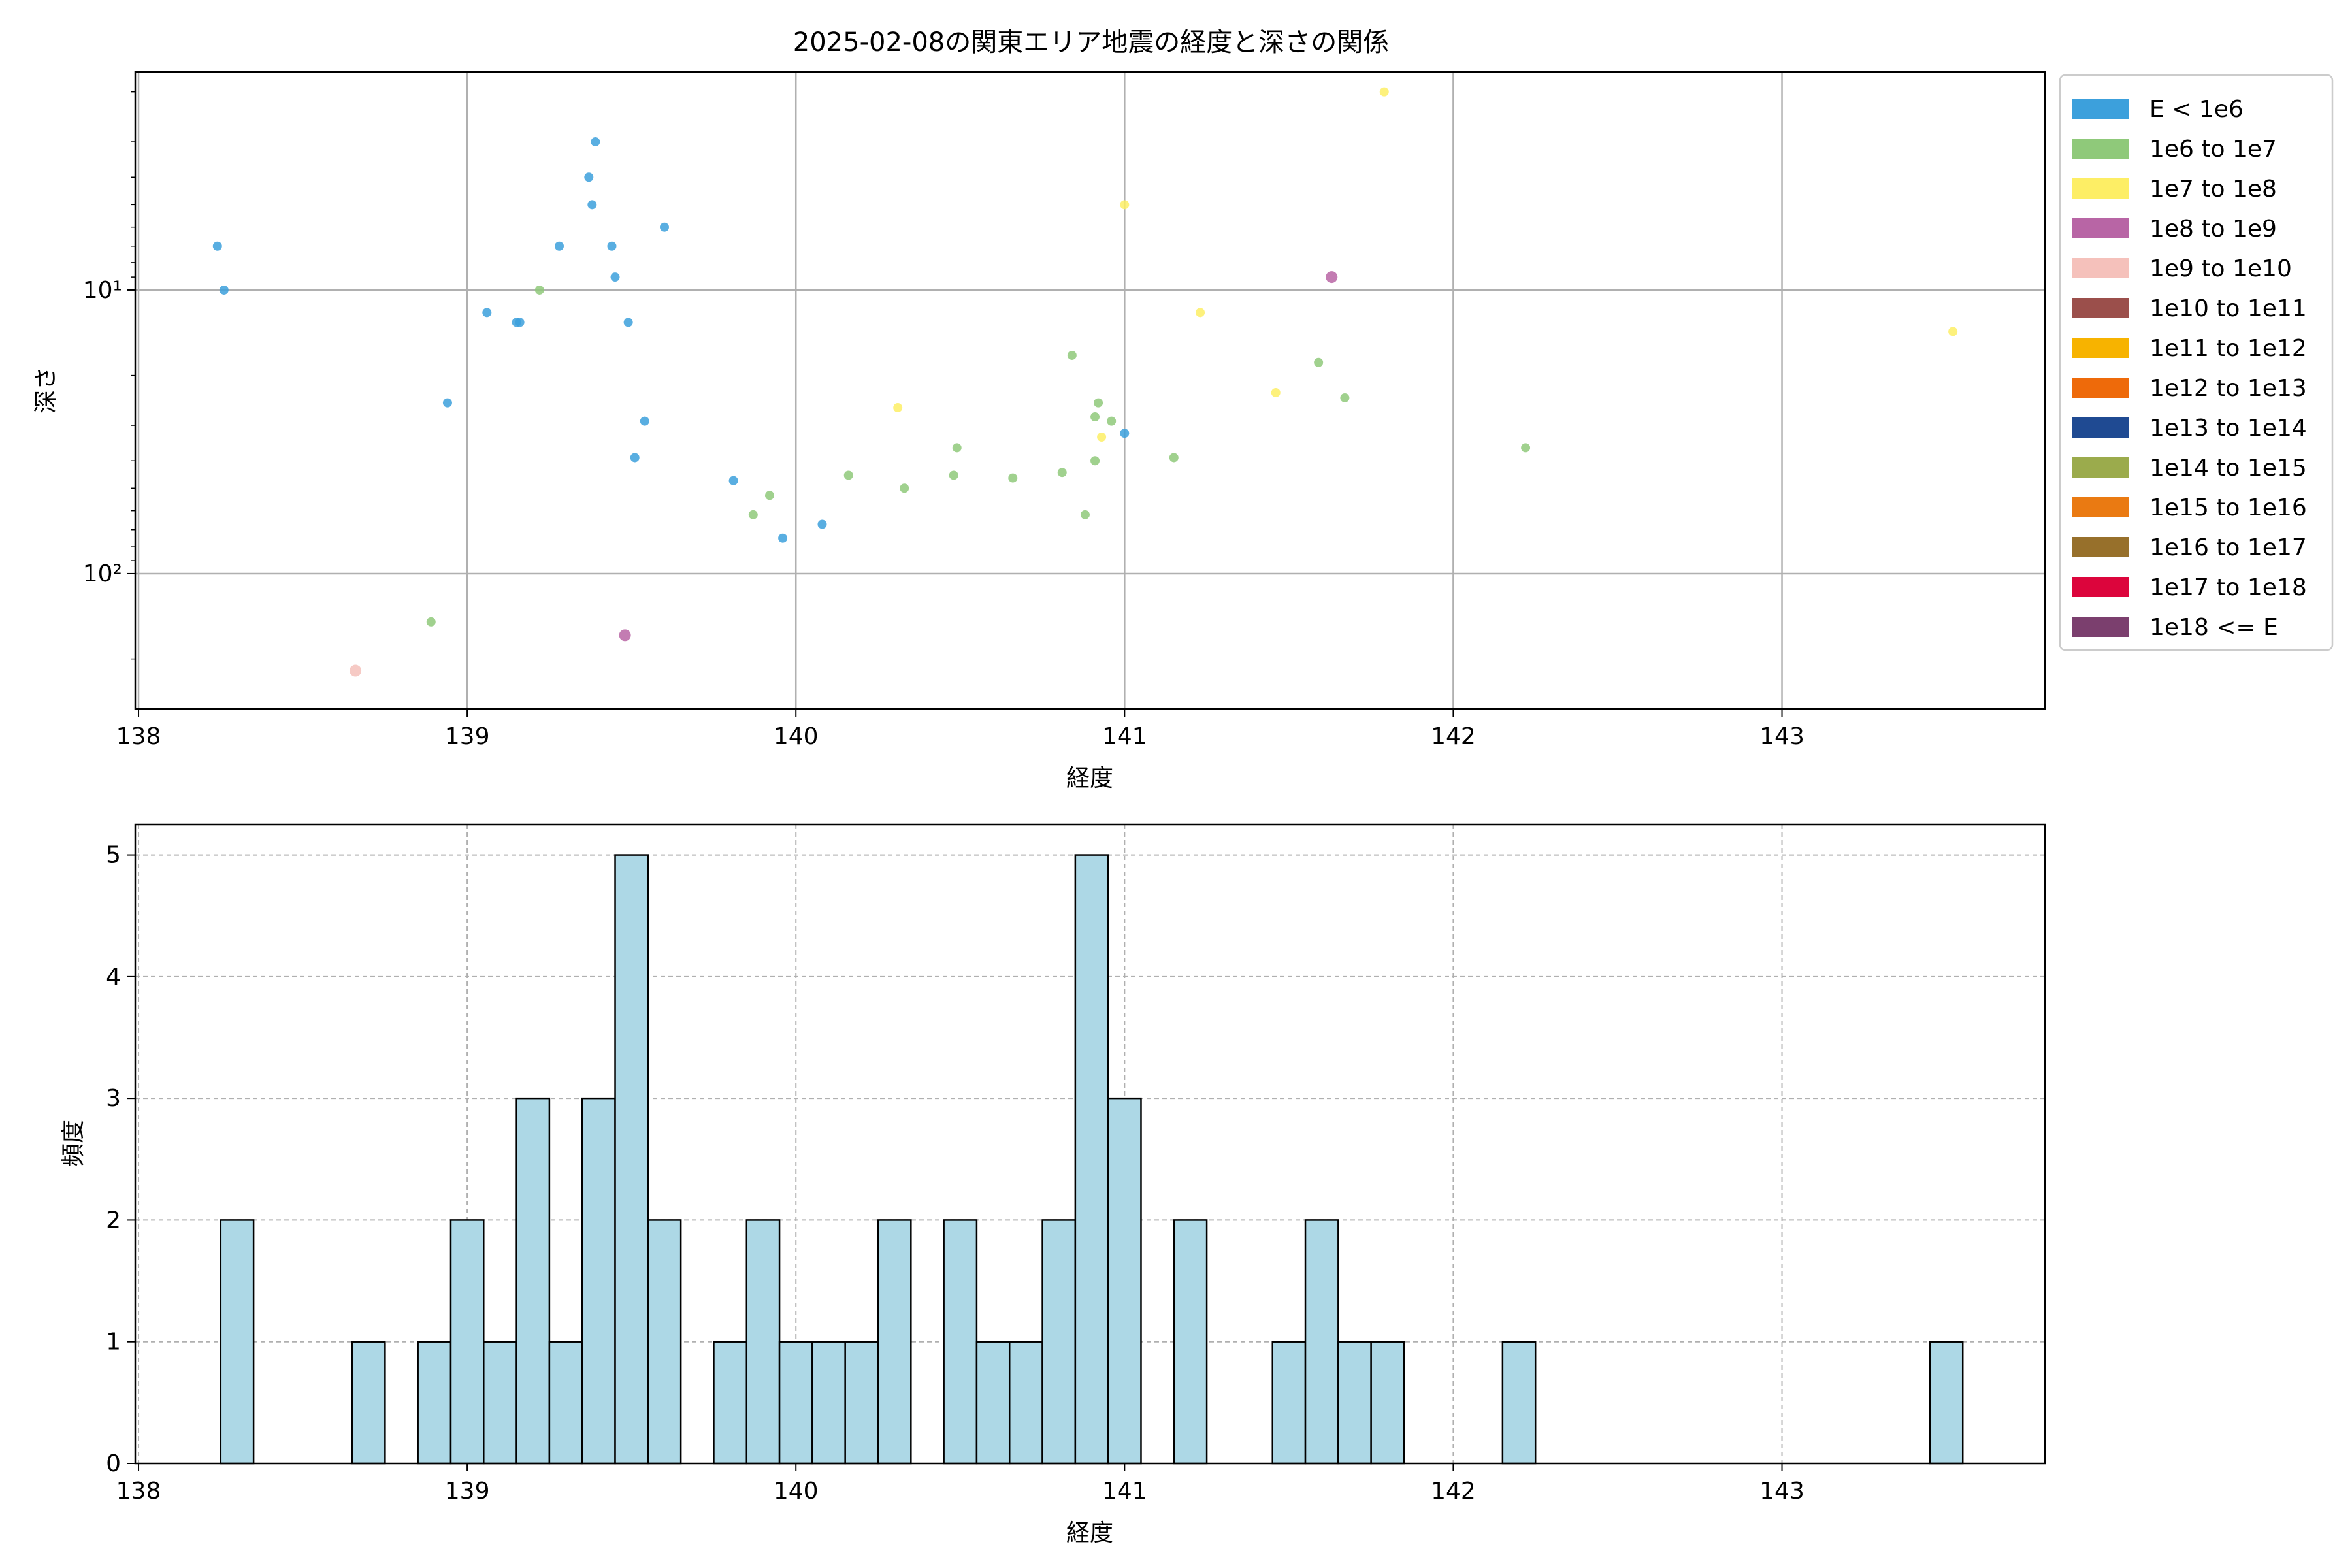 This screenshot has height=1568, width=2352. I want to click on legend-label: 1e10 to 1e11, so click(2228, 308).